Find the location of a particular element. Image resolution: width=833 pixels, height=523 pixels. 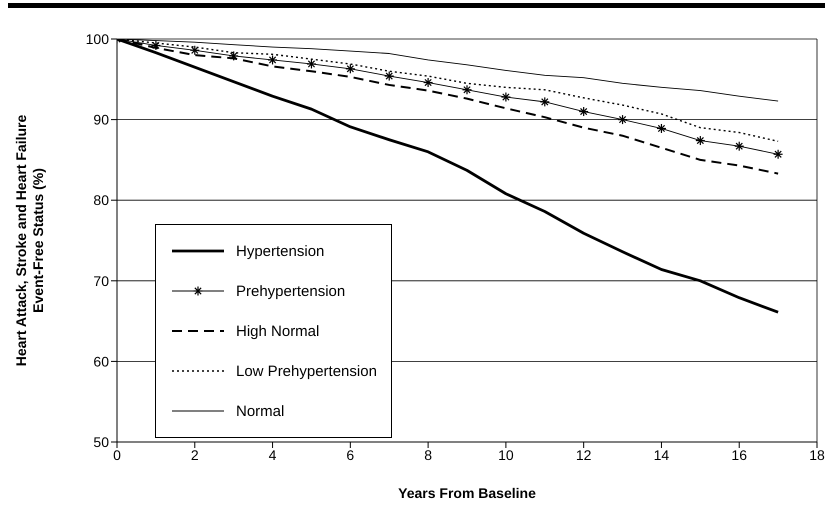

x-tick-label: 14 is located at coordinates (662, 454).